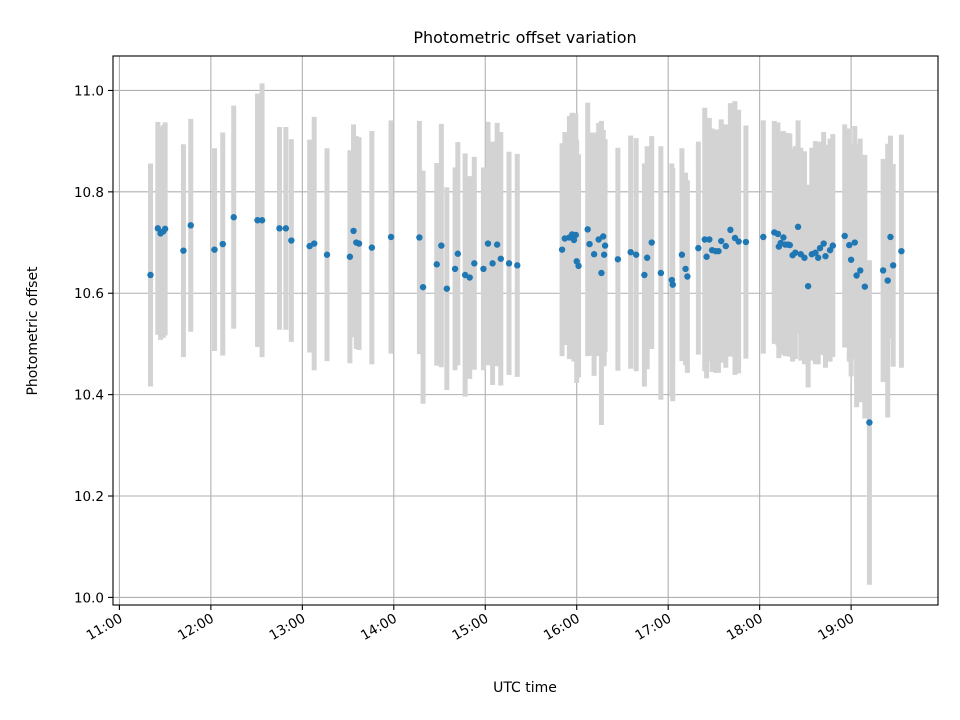 The image size is (960, 720). What do you see at coordinates (89, 396) in the screenshot?
I see `y-tick-label: 10.4` at bounding box center [89, 396].